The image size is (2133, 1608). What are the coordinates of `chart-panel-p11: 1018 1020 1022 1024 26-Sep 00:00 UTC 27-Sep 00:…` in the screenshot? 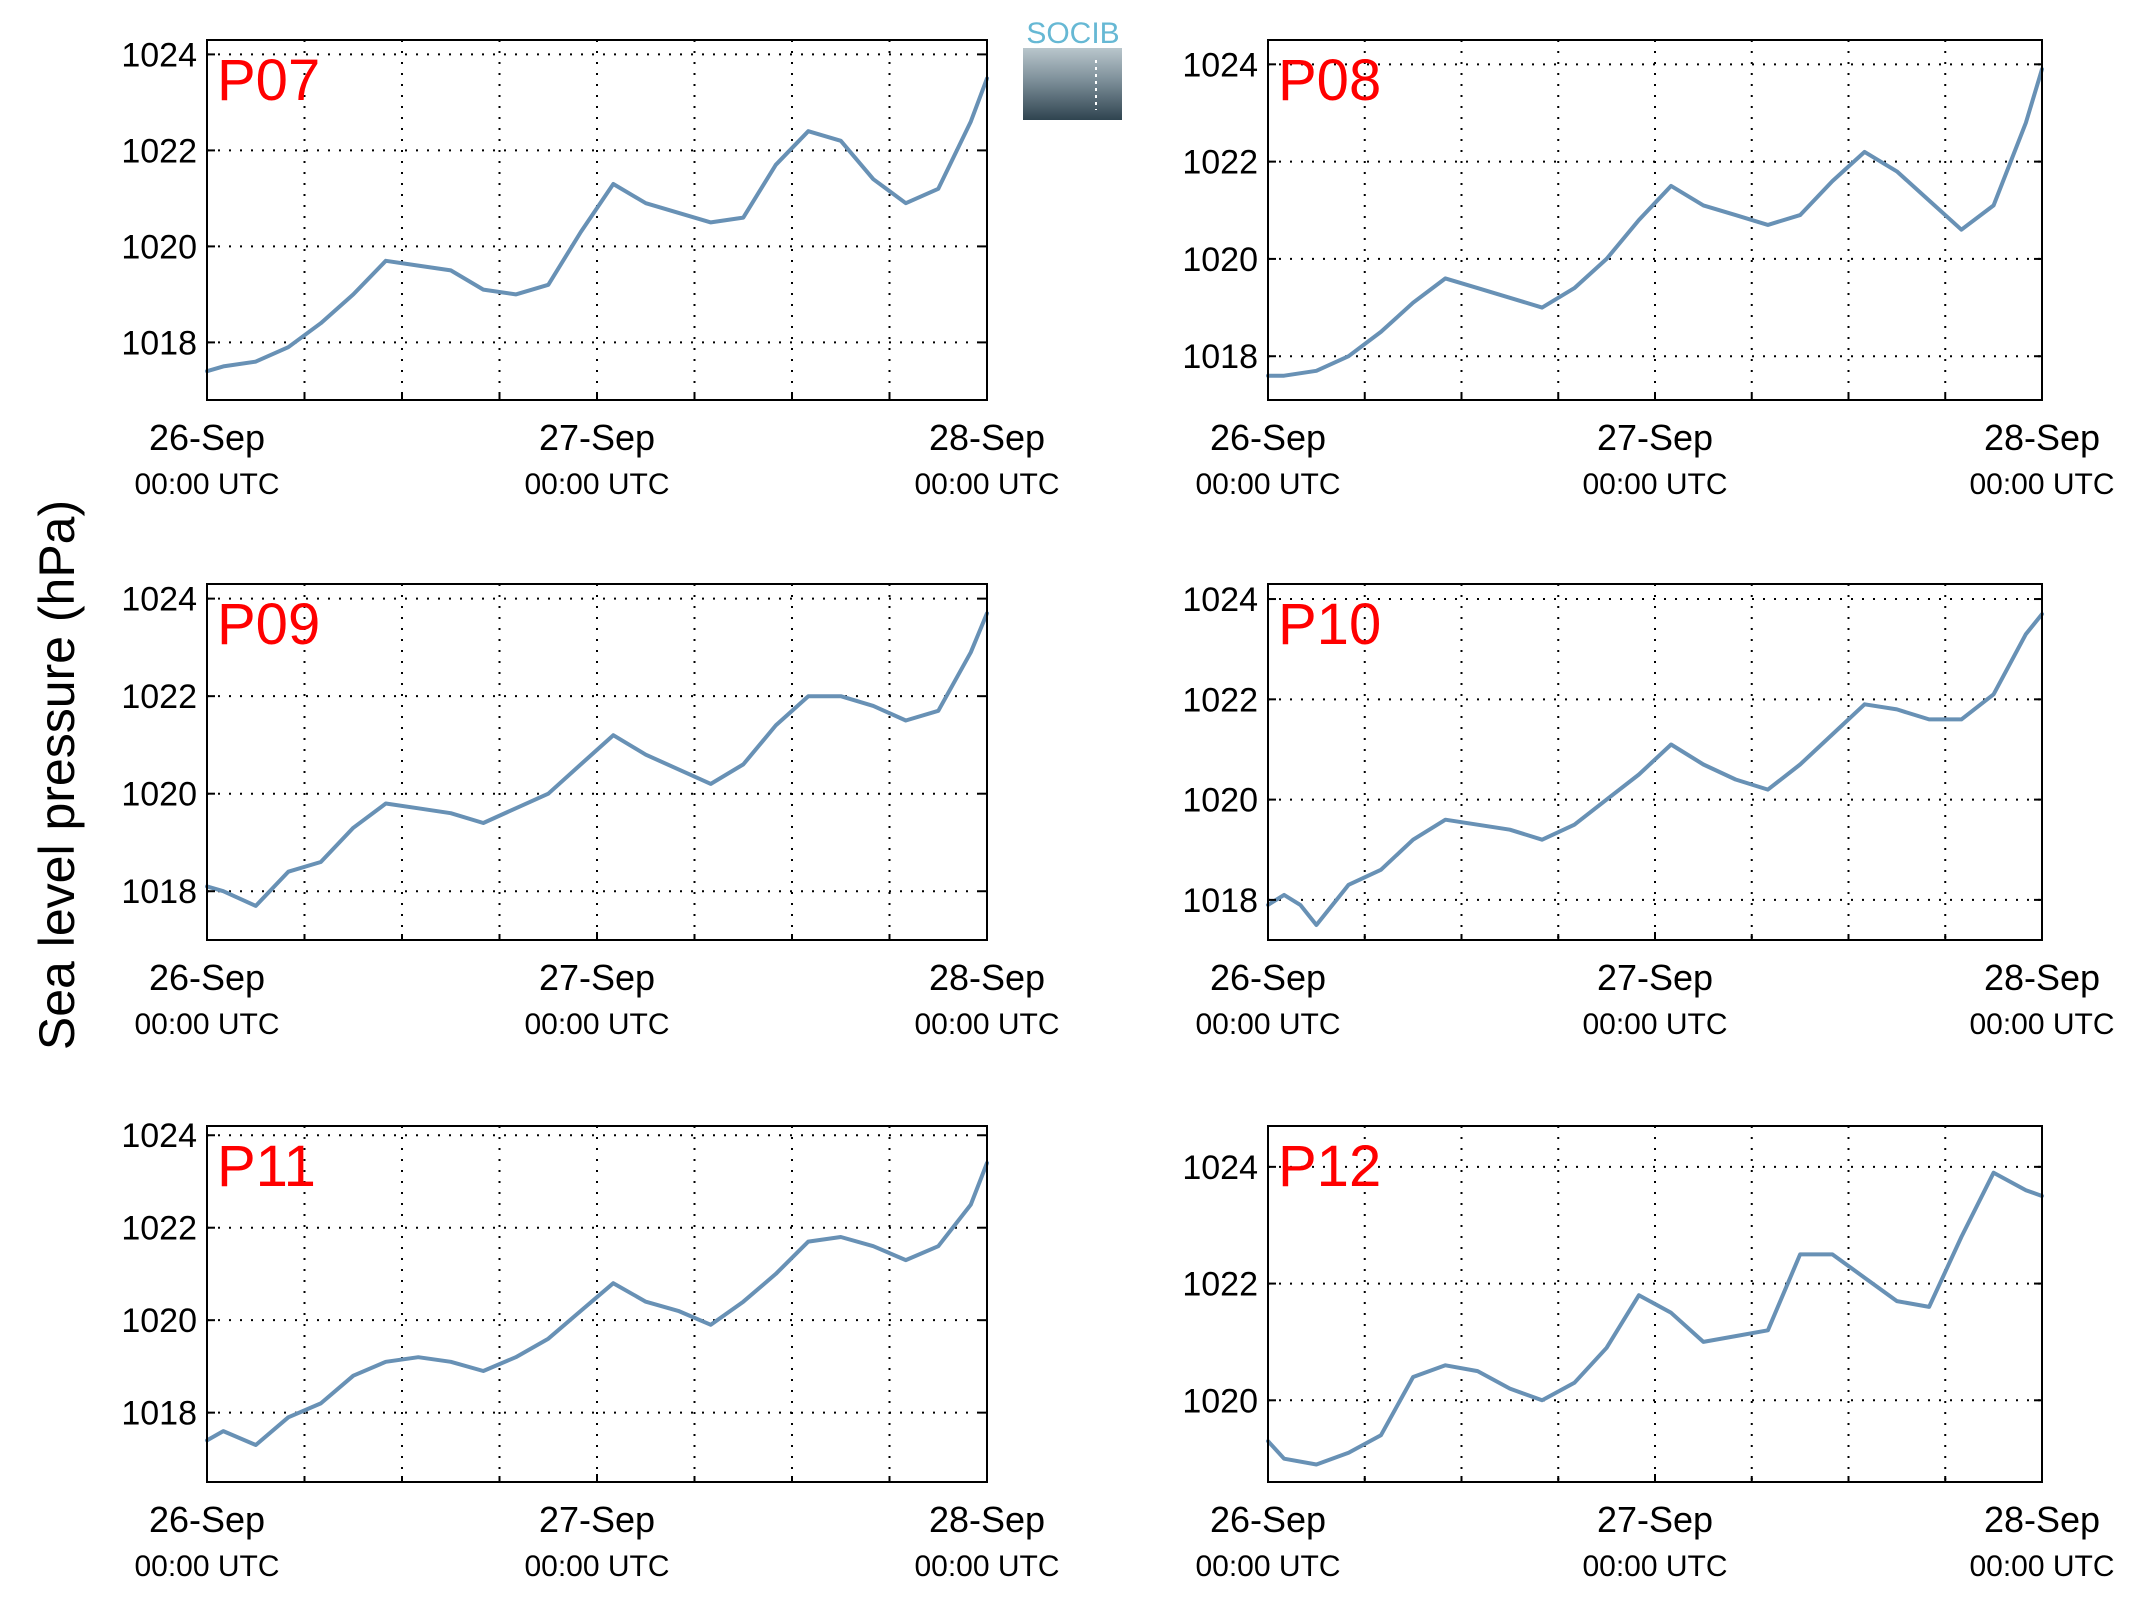 It's located at (590, 1350).